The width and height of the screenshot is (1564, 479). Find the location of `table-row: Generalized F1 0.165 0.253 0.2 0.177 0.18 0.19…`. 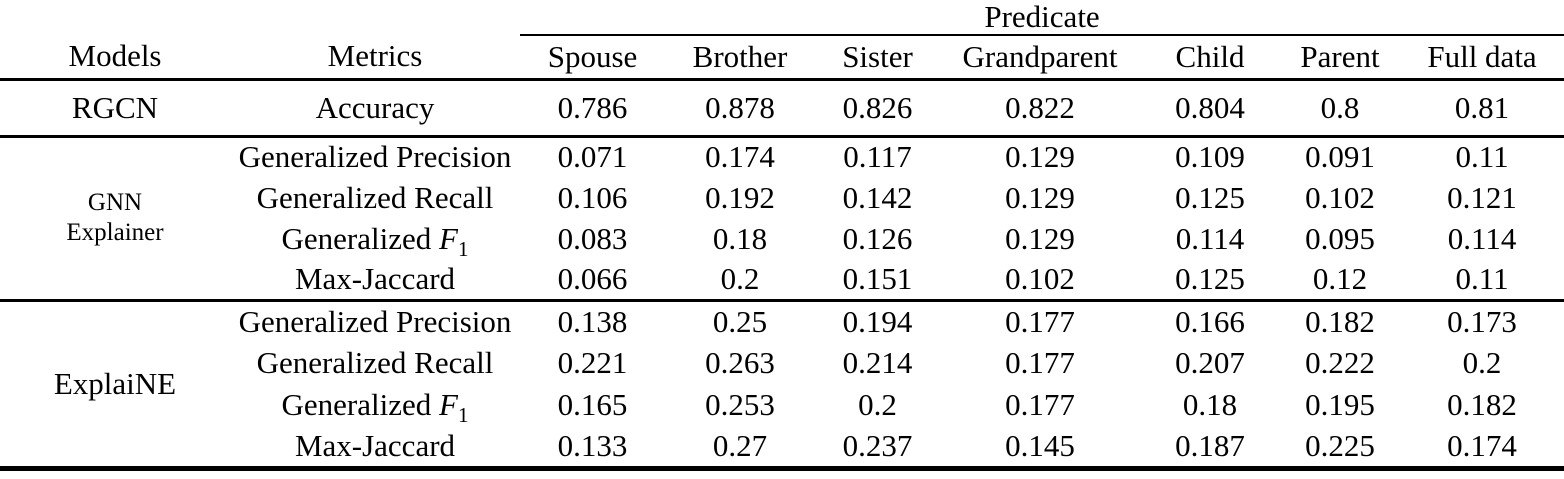

table-row: Generalized F1 0.165 0.253 0.2 0.177 0.18 0.19… is located at coordinates (782, 405).